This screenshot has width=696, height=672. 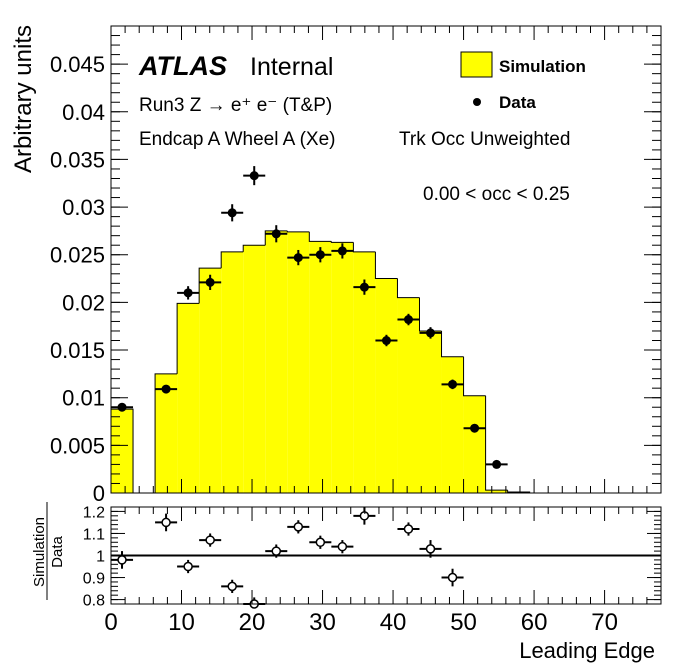 What do you see at coordinates (77, 445) in the screenshot?
I see `y-tick-label: 0.005` at bounding box center [77, 445].